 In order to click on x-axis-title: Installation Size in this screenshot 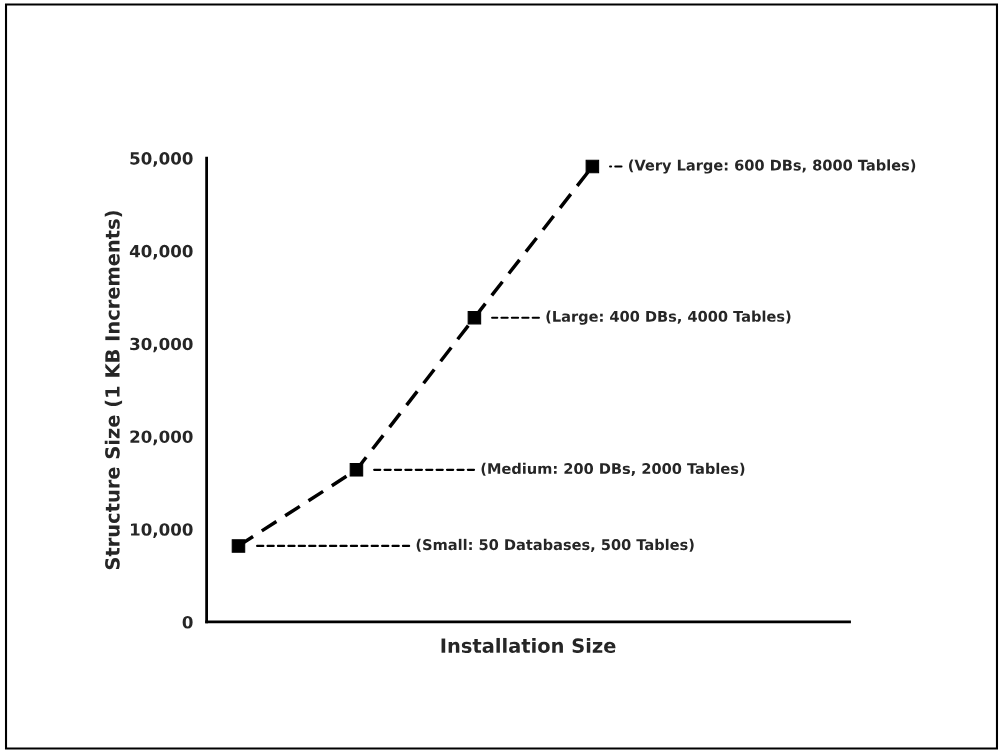, I will do `click(528, 645)`.